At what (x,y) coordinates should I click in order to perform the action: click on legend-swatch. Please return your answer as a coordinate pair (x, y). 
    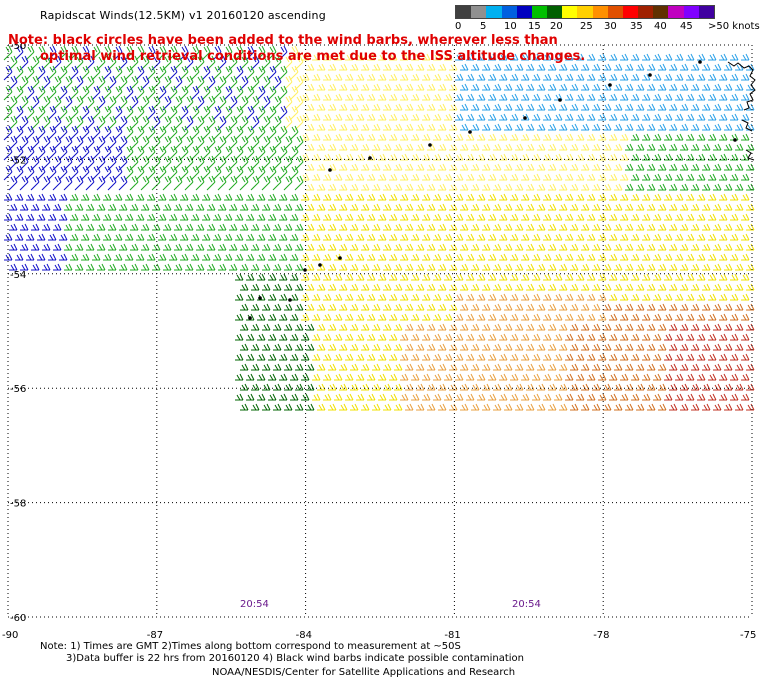
    Looking at the image, I should click on (509, 12).